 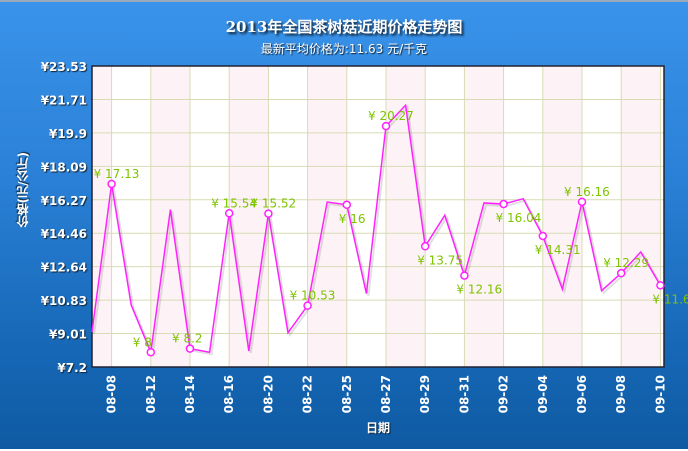 I want to click on y-tick-label: ¥16.27, so click(x=64, y=201).